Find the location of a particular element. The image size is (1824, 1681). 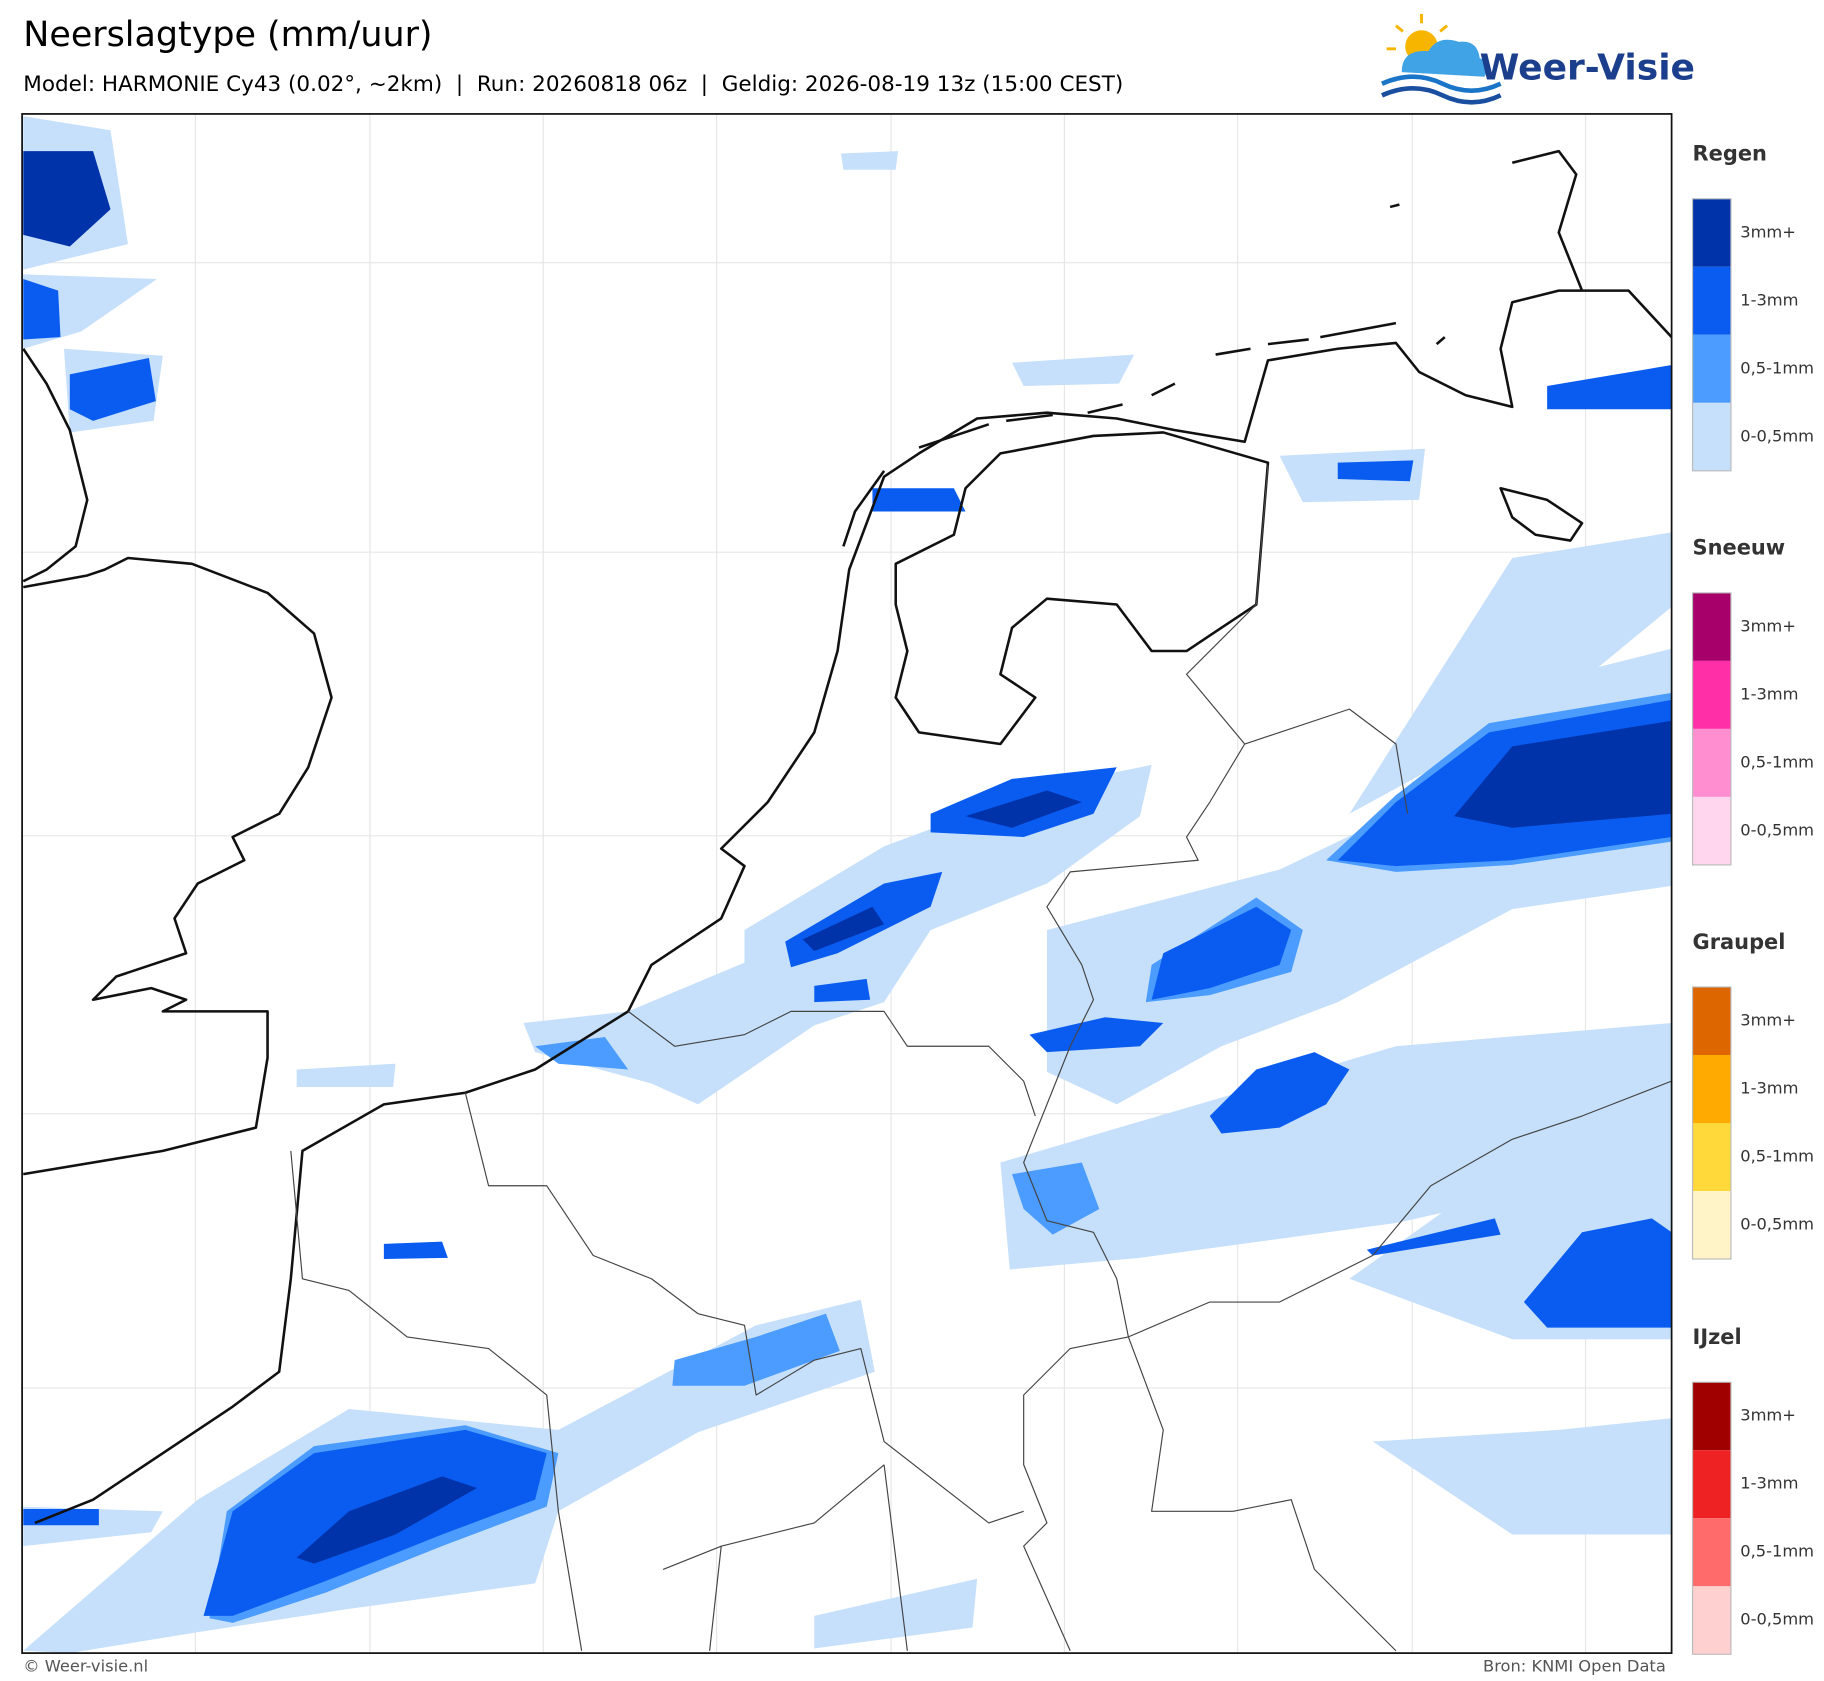

logo-rays is located at coordinates (1417, 32).